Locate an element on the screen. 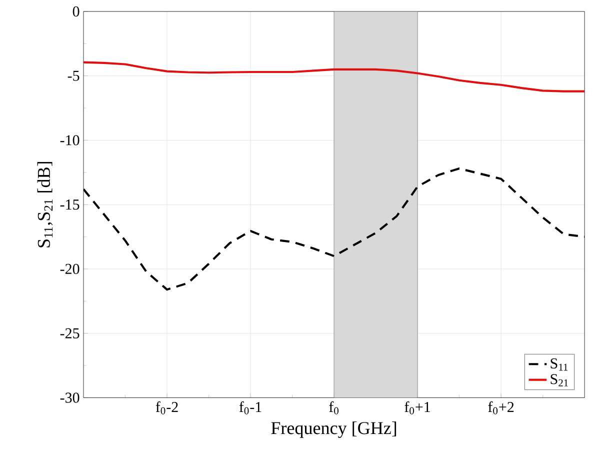 The width and height of the screenshot is (595, 462). x-axis-title: Frequency [GHz] is located at coordinates (333, 429).